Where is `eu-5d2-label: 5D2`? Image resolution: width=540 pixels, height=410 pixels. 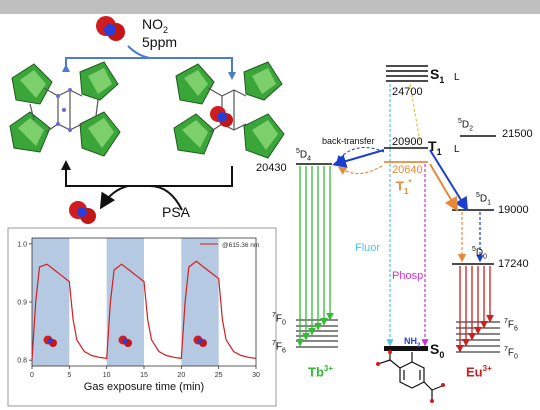 eu-5d2-label: 5D2 is located at coordinates (466, 125).